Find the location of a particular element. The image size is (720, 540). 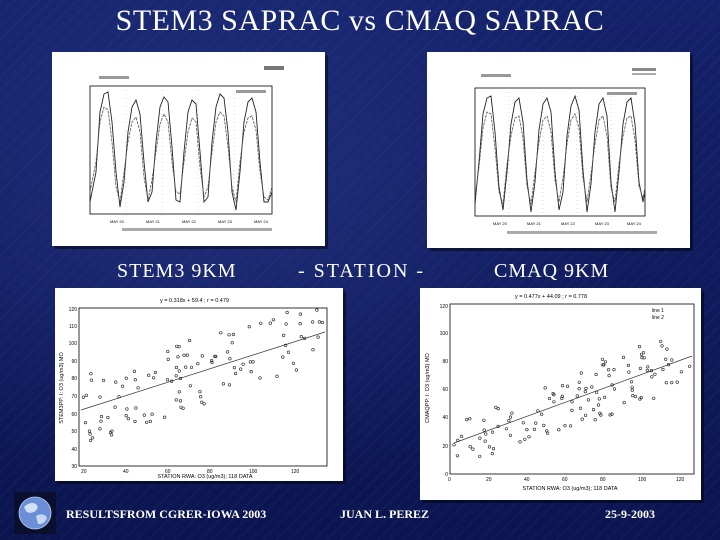

y-tick: 30 is located at coordinates (74, 467).